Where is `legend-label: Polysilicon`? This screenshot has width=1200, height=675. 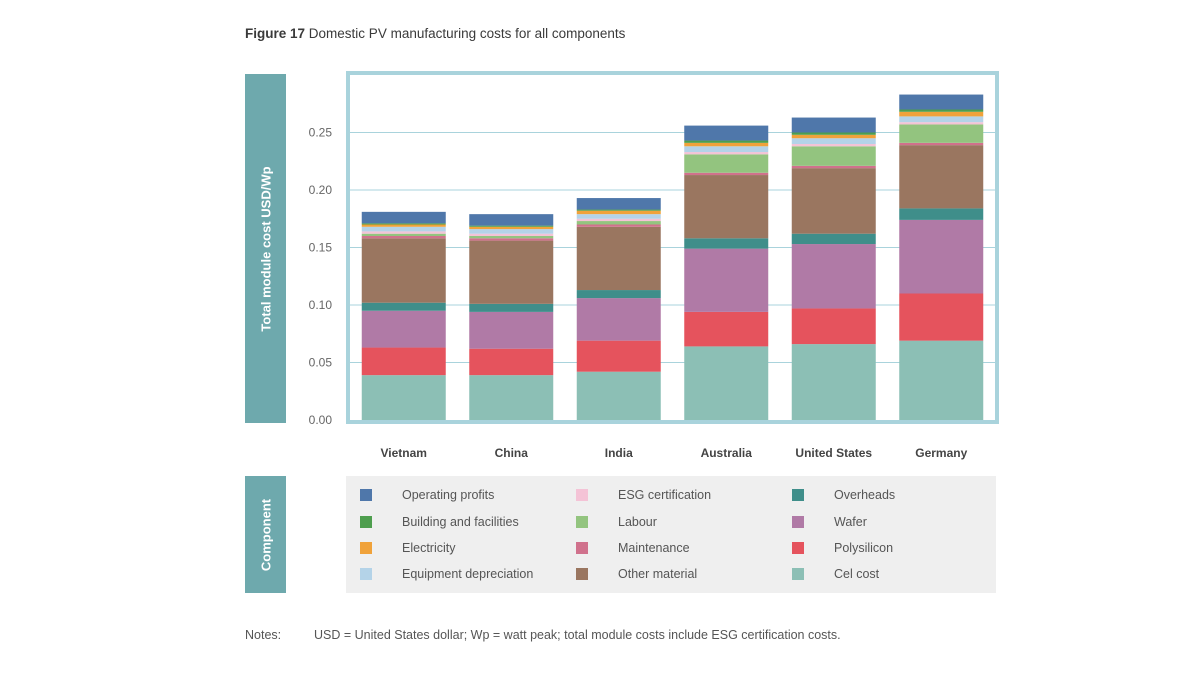 legend-label: Polysilicon is located at coordinates (864, 548).